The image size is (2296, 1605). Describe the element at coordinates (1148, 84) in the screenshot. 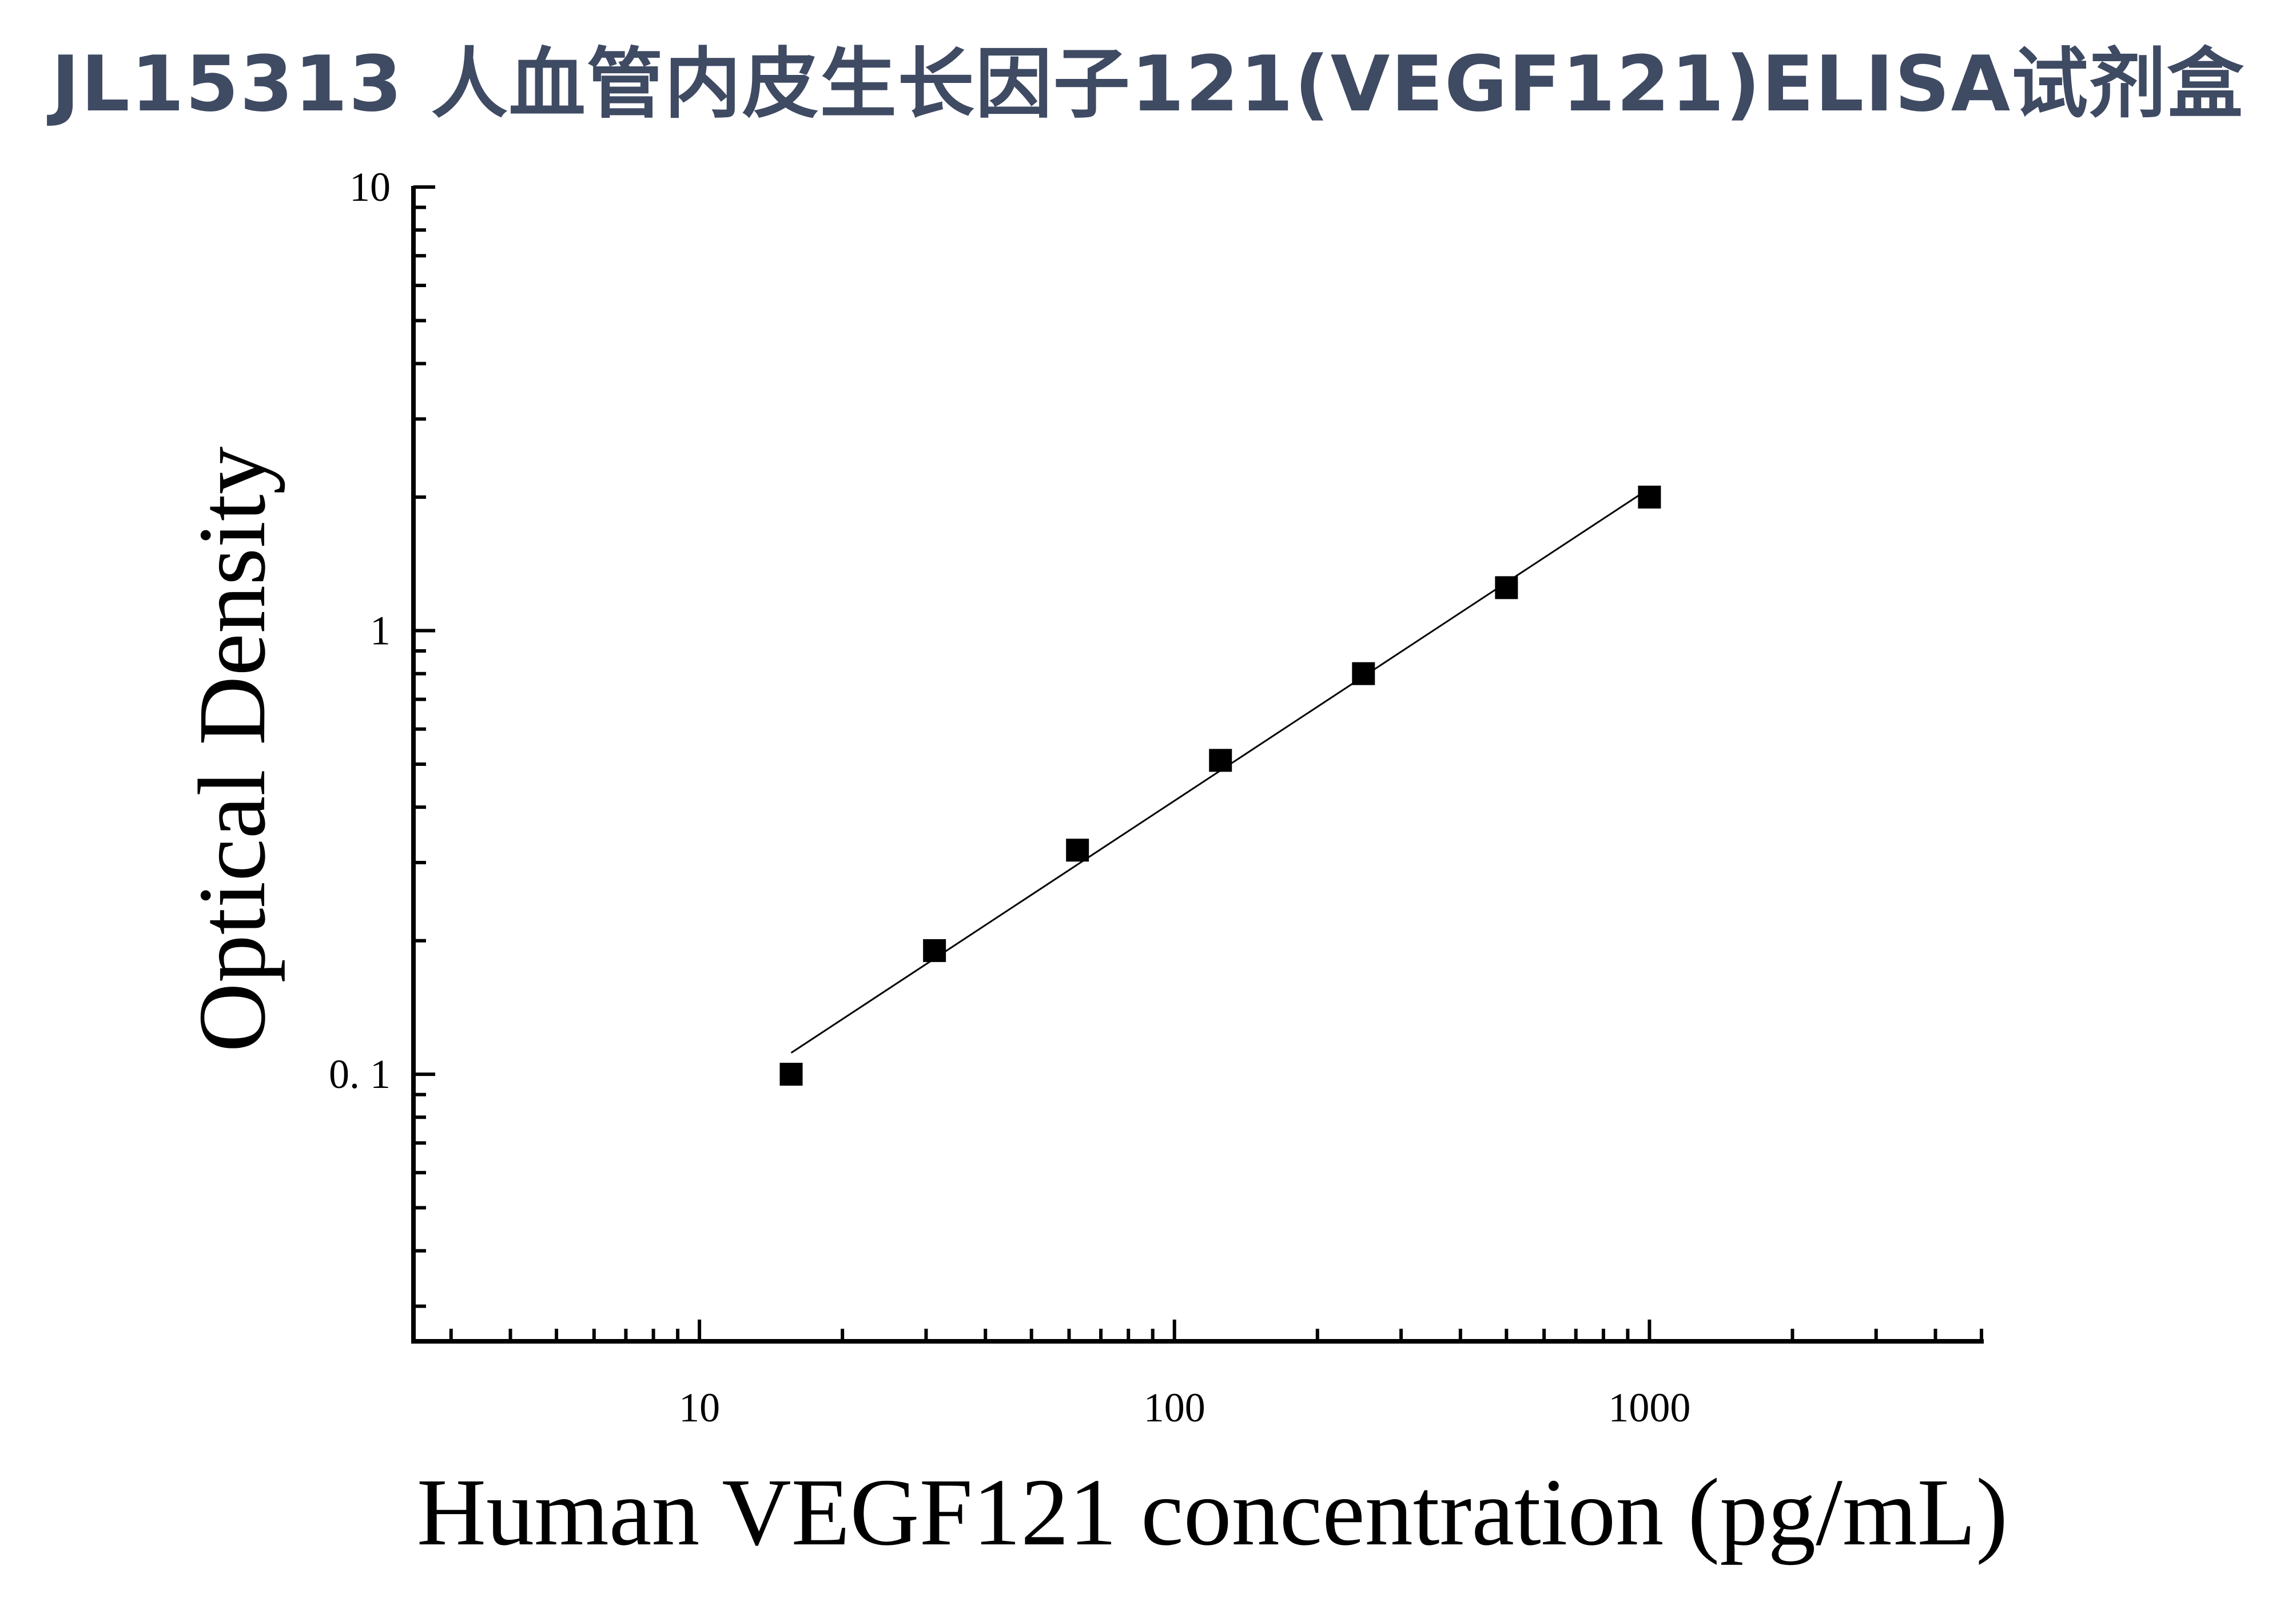

I see `chart-title: JL15313 人血管内皮生长因子121(VEGF121)ELISA试剂盒` at that location.